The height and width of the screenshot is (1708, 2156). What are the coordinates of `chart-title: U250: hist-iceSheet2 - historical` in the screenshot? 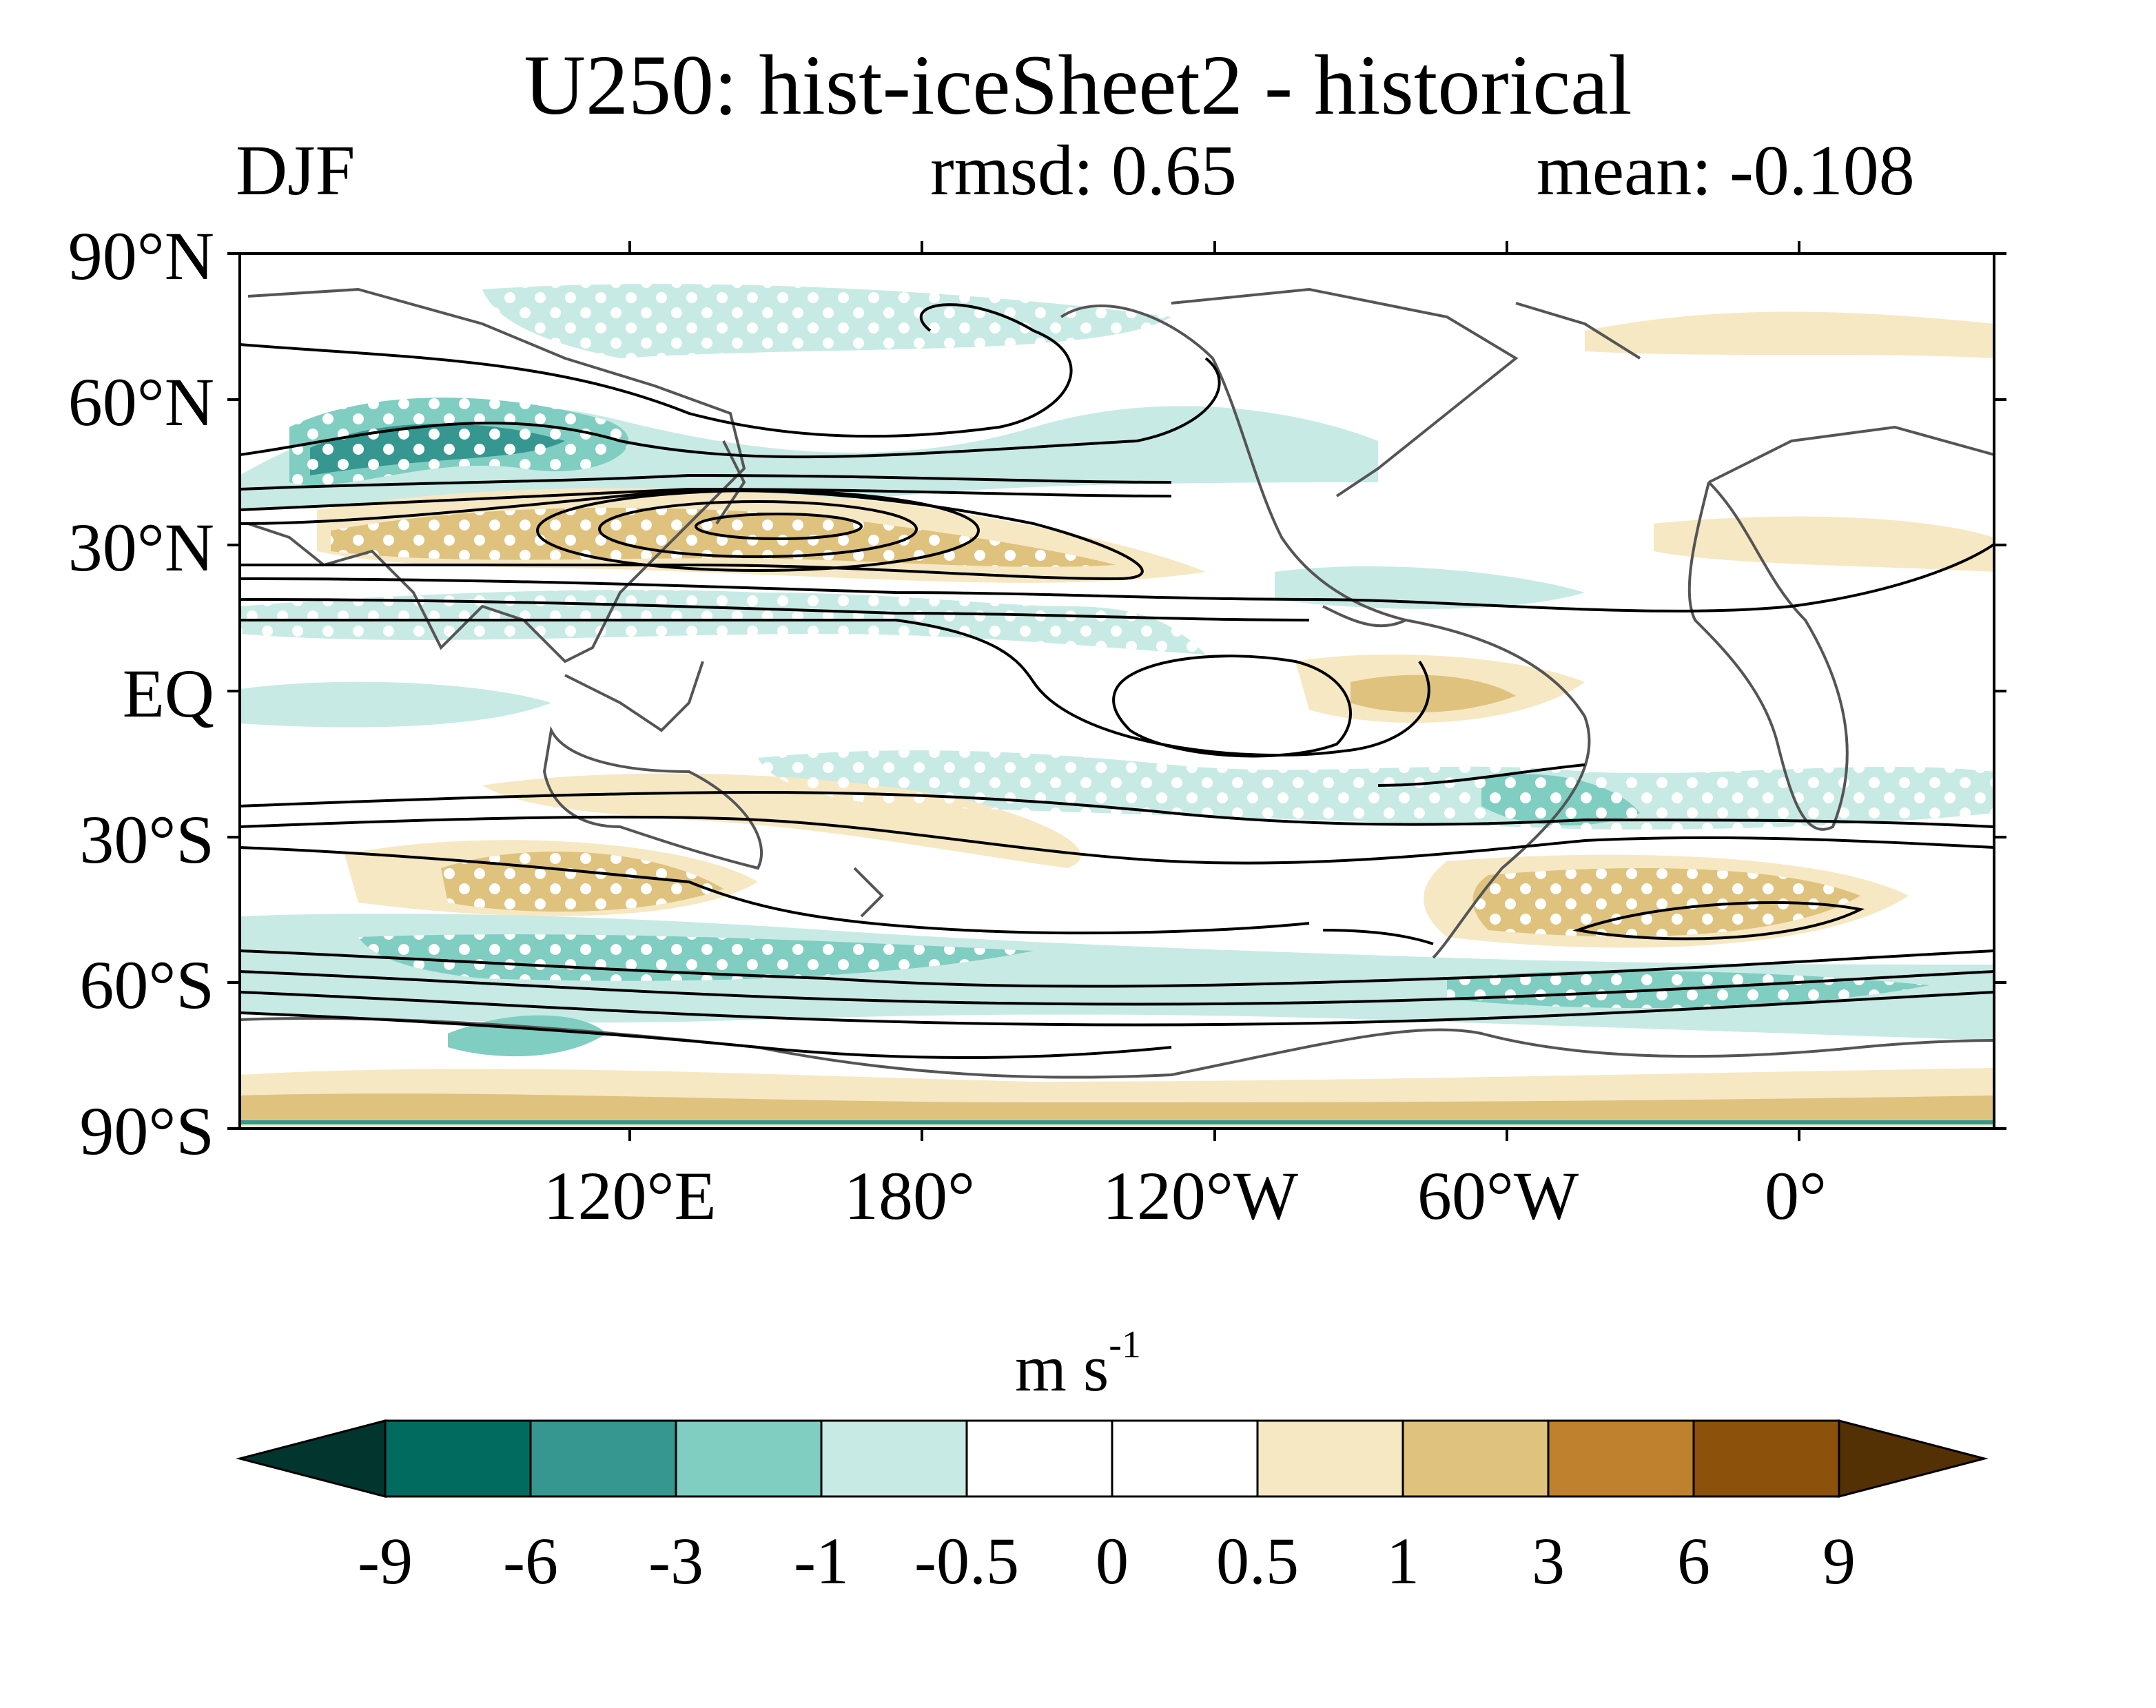 It's located at (1078, 85).